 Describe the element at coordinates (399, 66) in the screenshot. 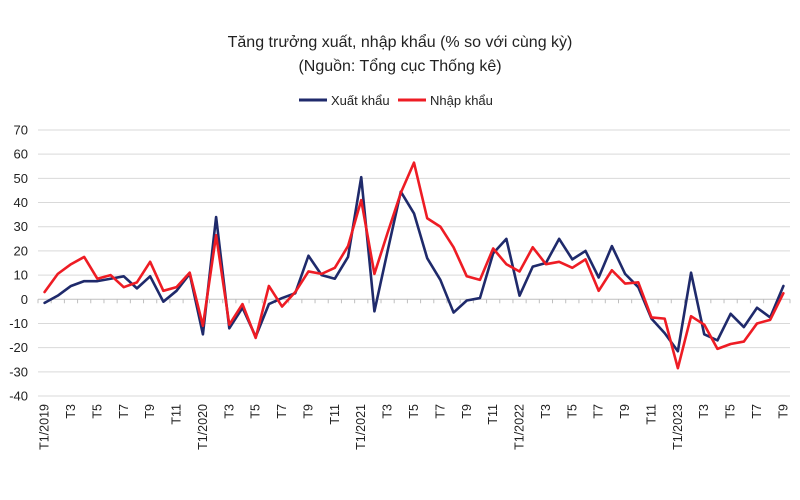

I see `chart-subtitle: (Nguồn: Tổng cục Thống kê)` at that location.